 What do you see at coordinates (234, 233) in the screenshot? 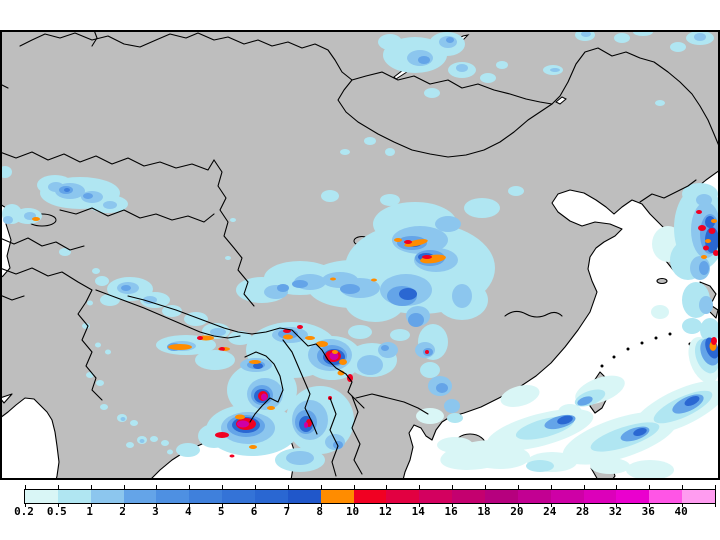
I see `border-xinjiang-west` at bounding box center [234, 233].